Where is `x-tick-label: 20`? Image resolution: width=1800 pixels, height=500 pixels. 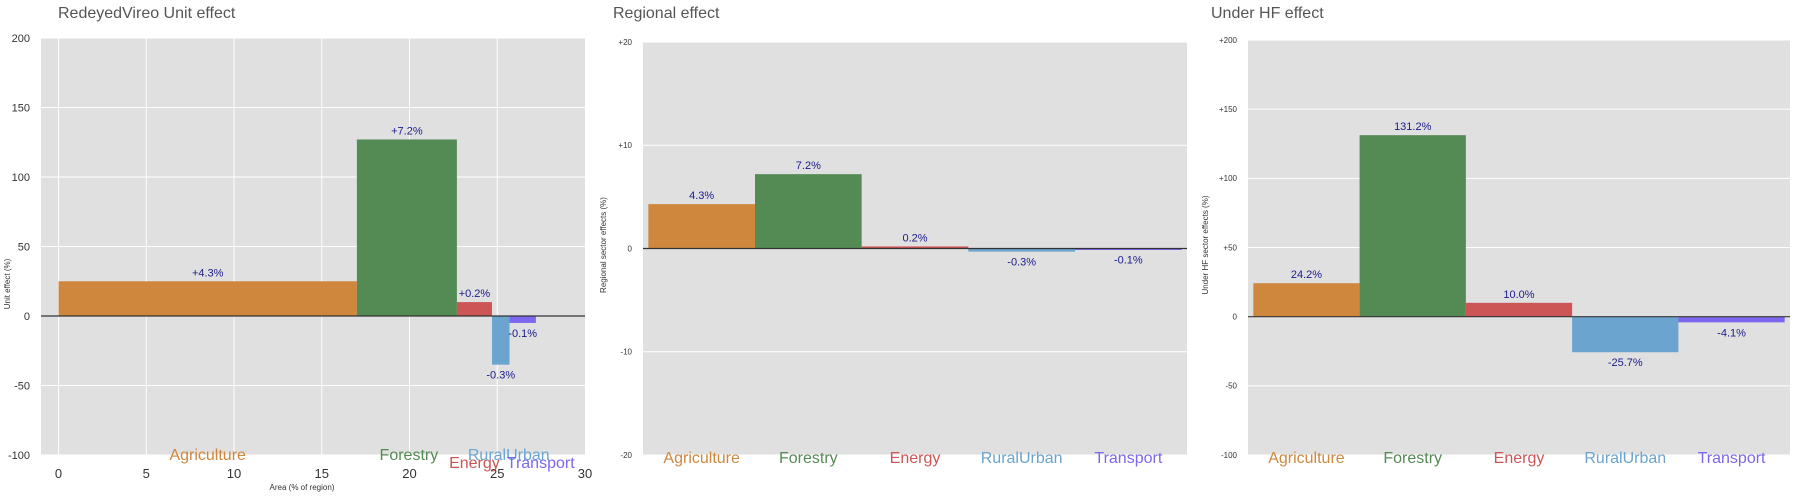 x-tick-label: 20 is located at coordinates (409, 473).